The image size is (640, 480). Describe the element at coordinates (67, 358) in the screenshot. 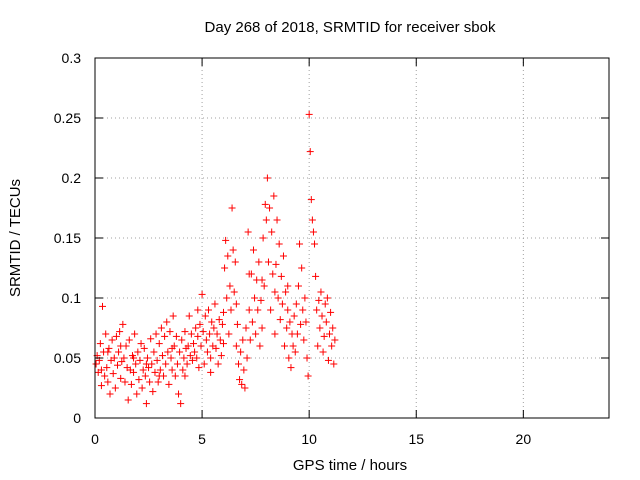

I see `y-tick-label: 0.05` at that location.